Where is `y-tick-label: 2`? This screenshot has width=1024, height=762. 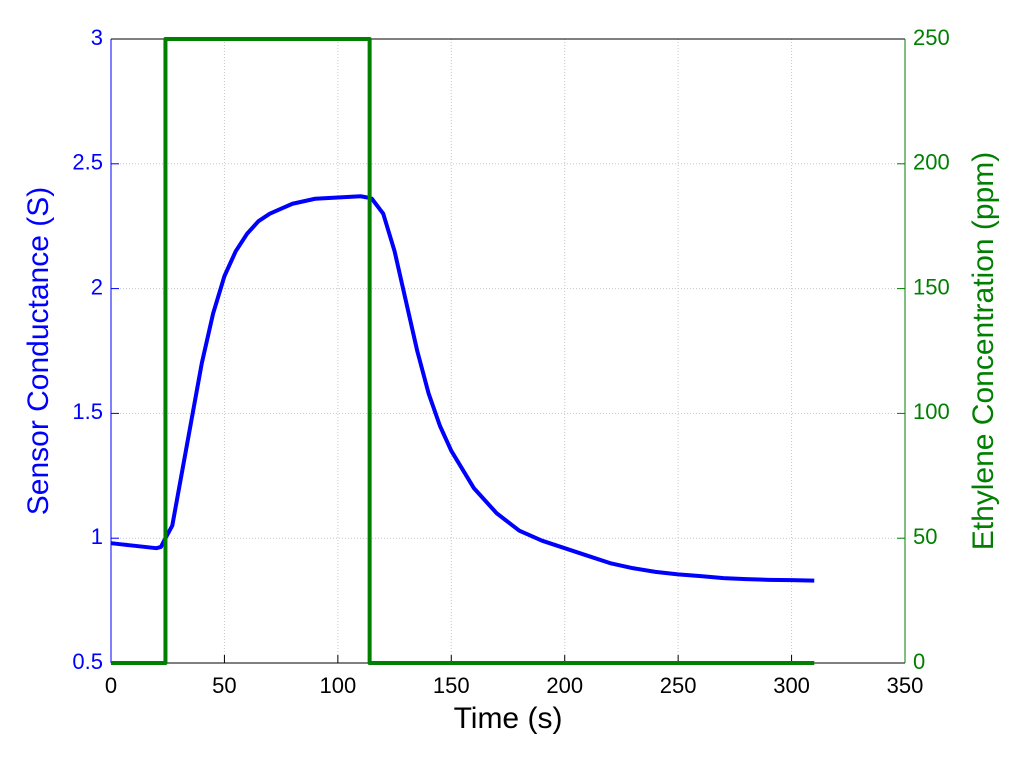 y-tick-label: 2 is located at coordinates (97, 286).